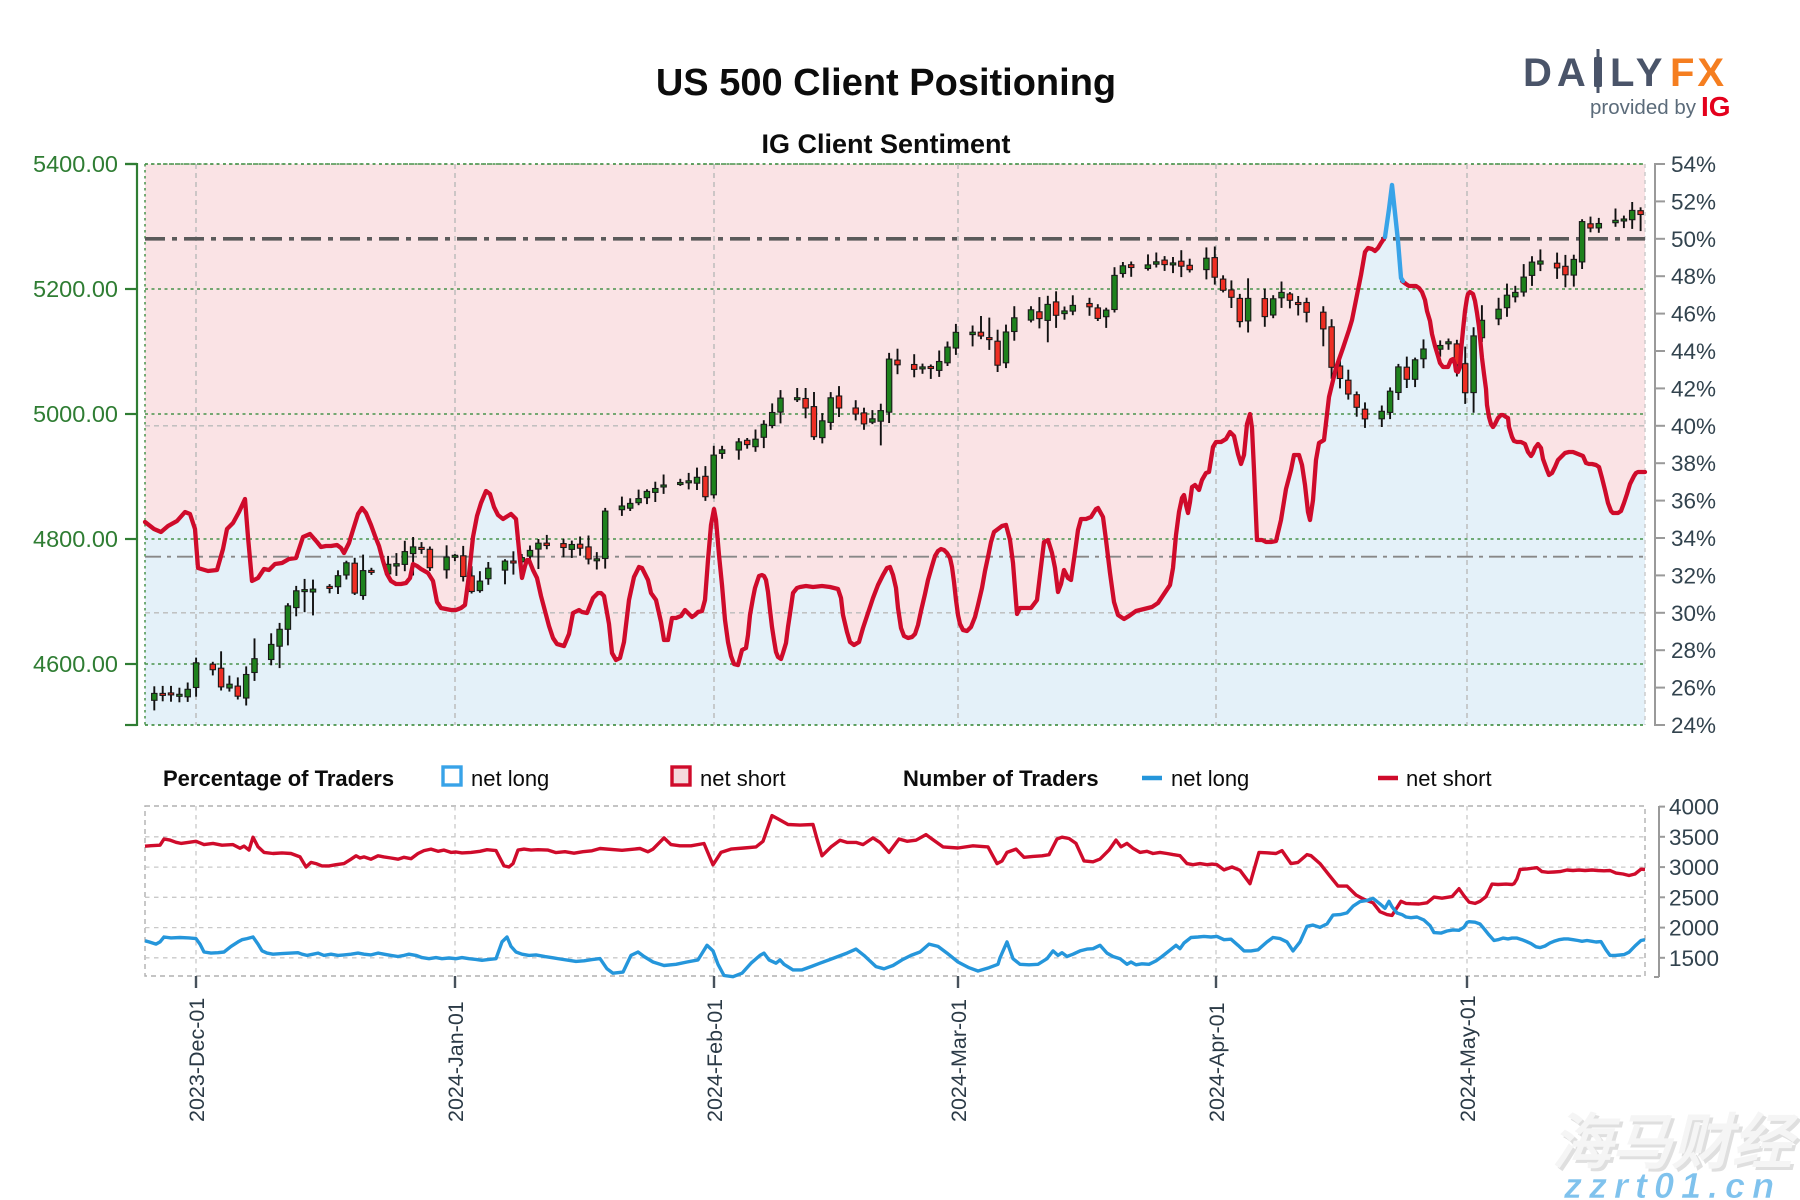  I want to click on svg-text: 3500, so click(1694, 837).